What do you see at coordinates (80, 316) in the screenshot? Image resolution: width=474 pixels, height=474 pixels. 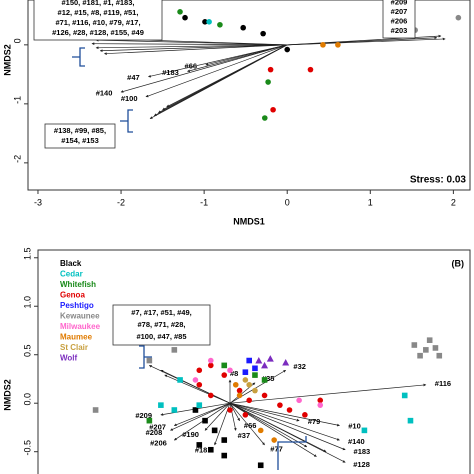 I see `legend-entry: Kewaunee` at bounding box center [80, 316].